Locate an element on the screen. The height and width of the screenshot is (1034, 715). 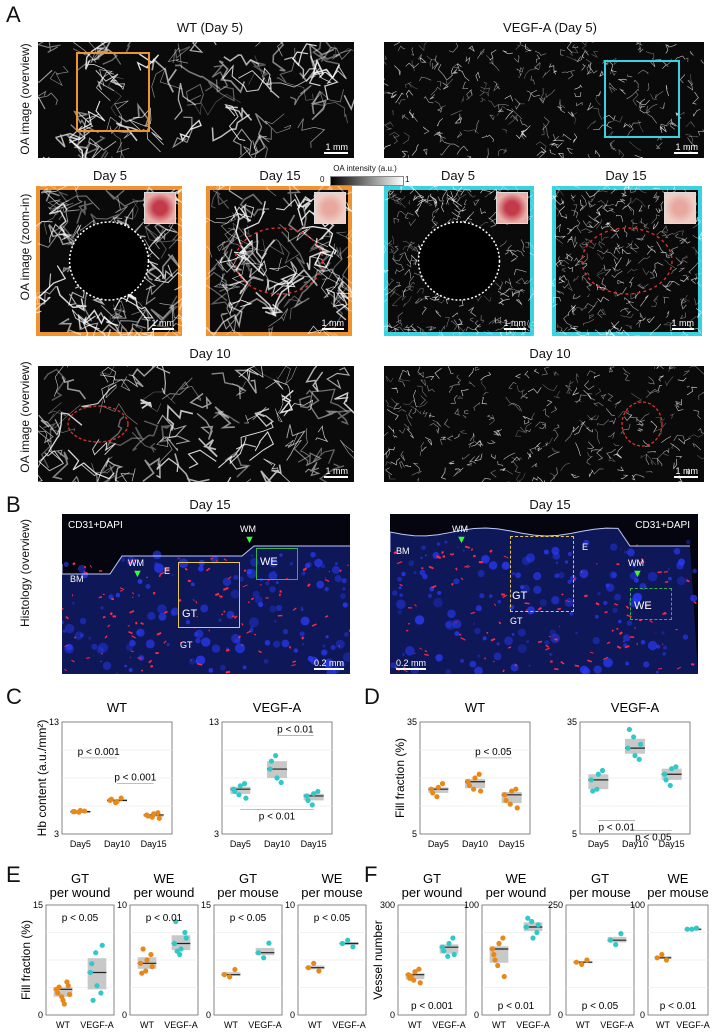
p-value: p < 0.001 is located at coordinates (135, 778).